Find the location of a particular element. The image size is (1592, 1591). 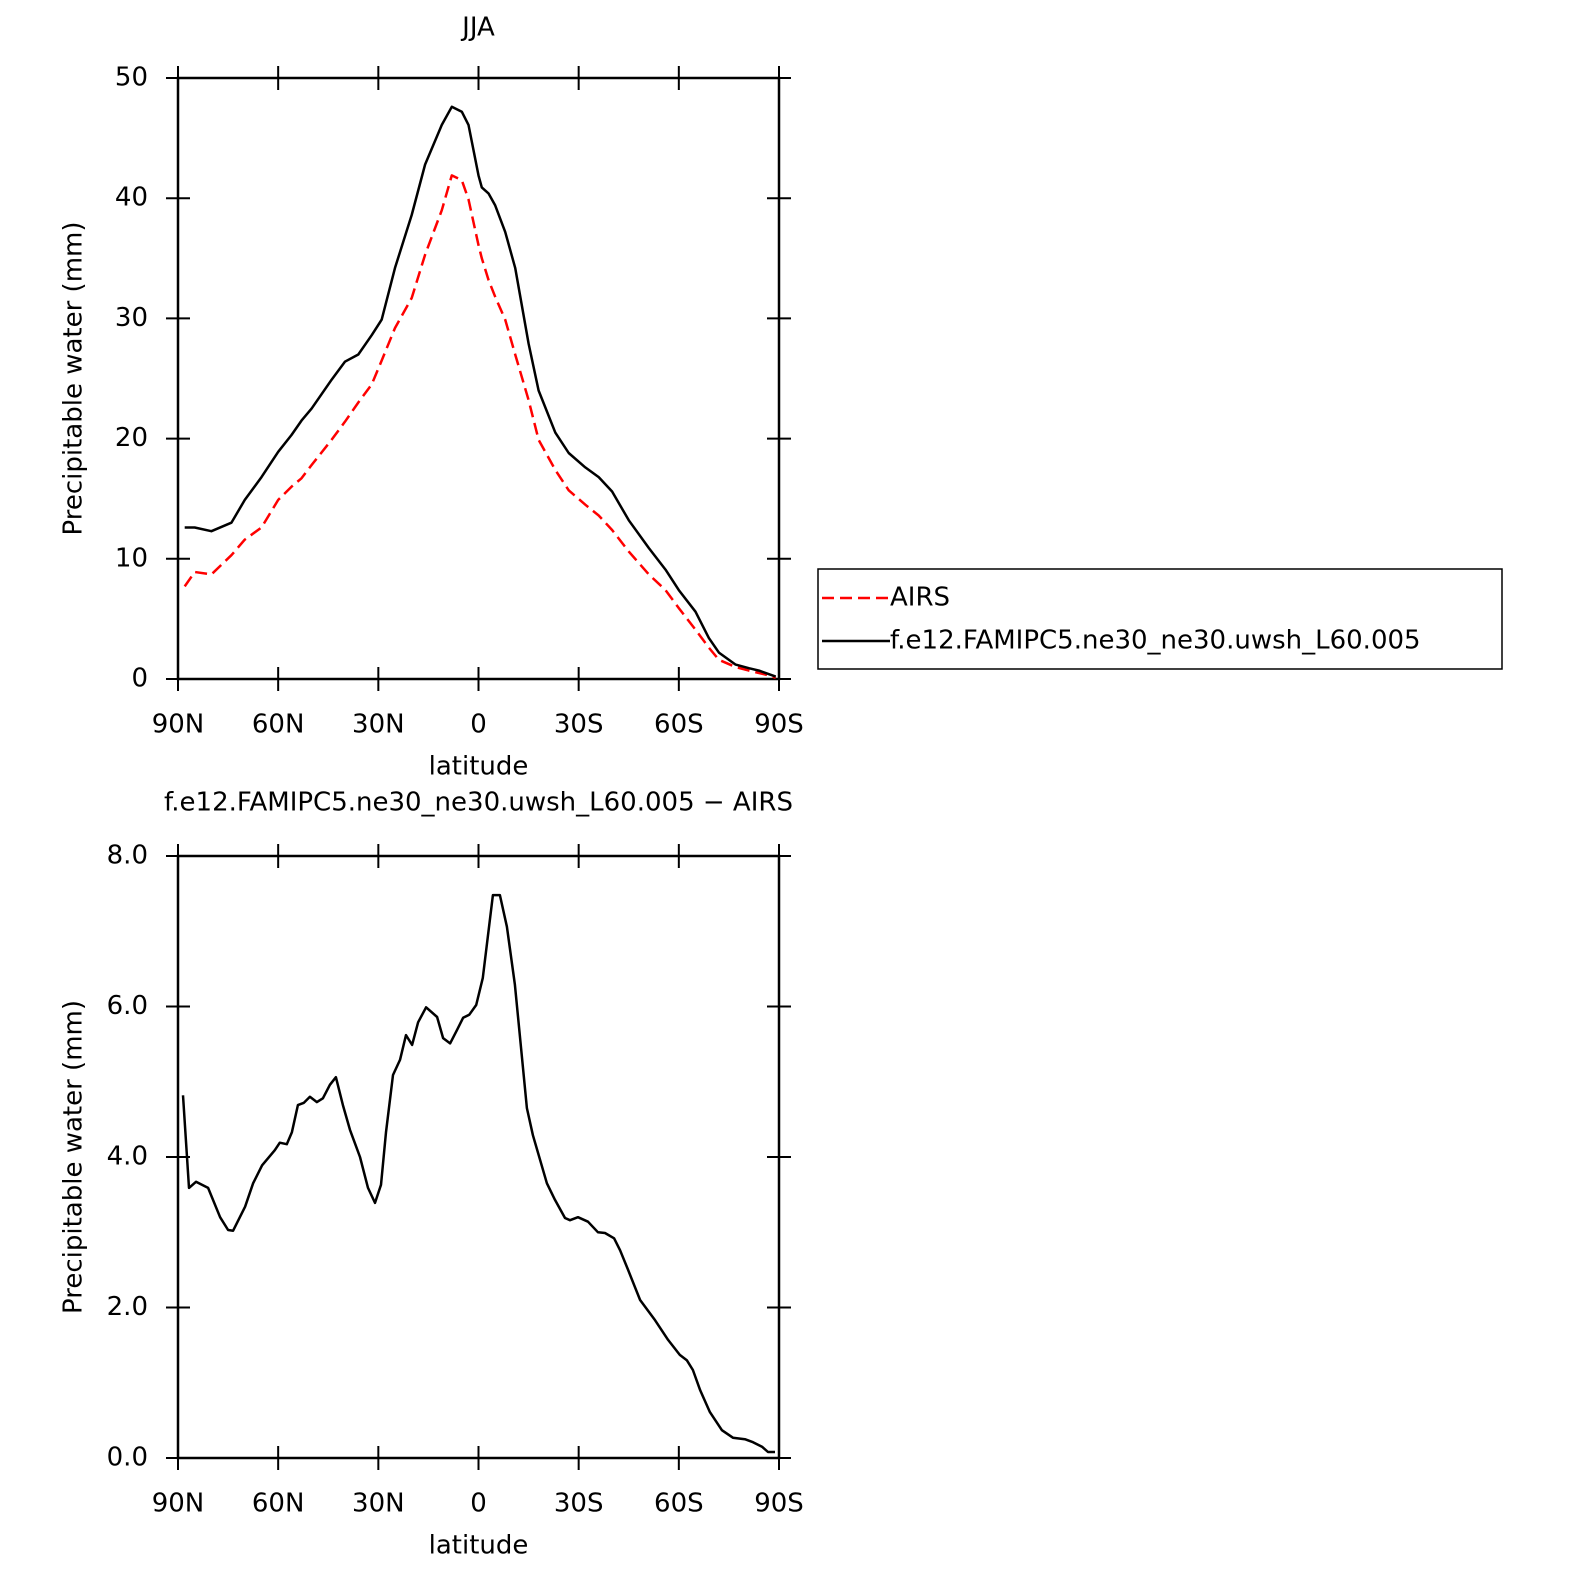

chart-title: JJA is located at coordinates (477, 28).